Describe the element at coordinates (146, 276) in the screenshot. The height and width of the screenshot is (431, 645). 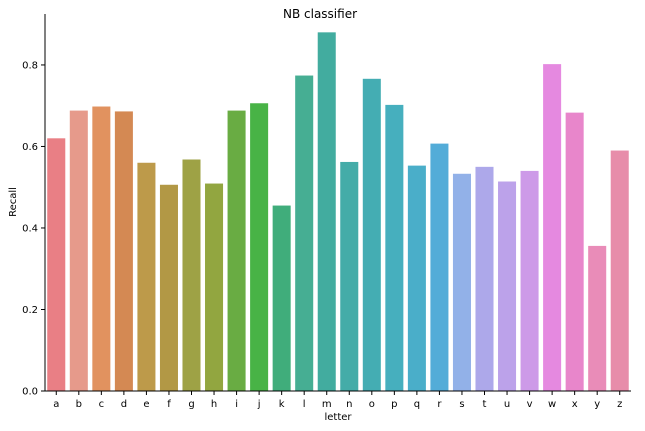
I see `bar-e` at that location.